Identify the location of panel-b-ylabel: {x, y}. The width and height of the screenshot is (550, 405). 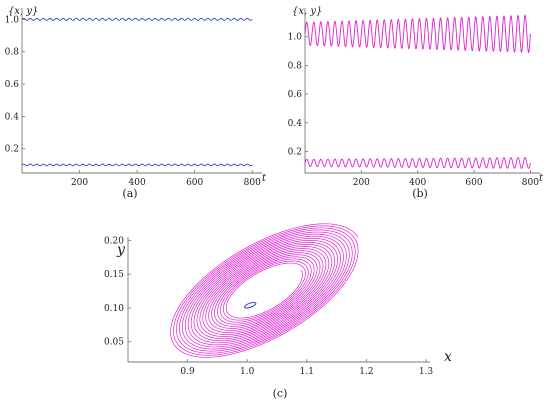
(307, 11).